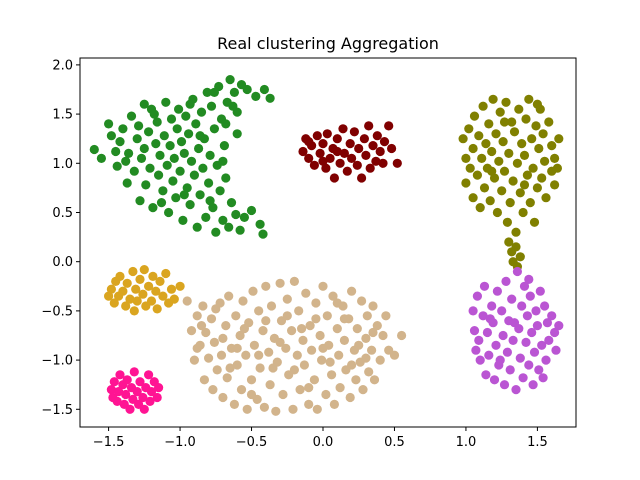 Image resolution: width=640 pixels, height=480 pixels. What do you see at coordinates (328, 43) in the screenshot?
I see `chart-title: Real clustering Aggregation` at bounding box center [328, 43].